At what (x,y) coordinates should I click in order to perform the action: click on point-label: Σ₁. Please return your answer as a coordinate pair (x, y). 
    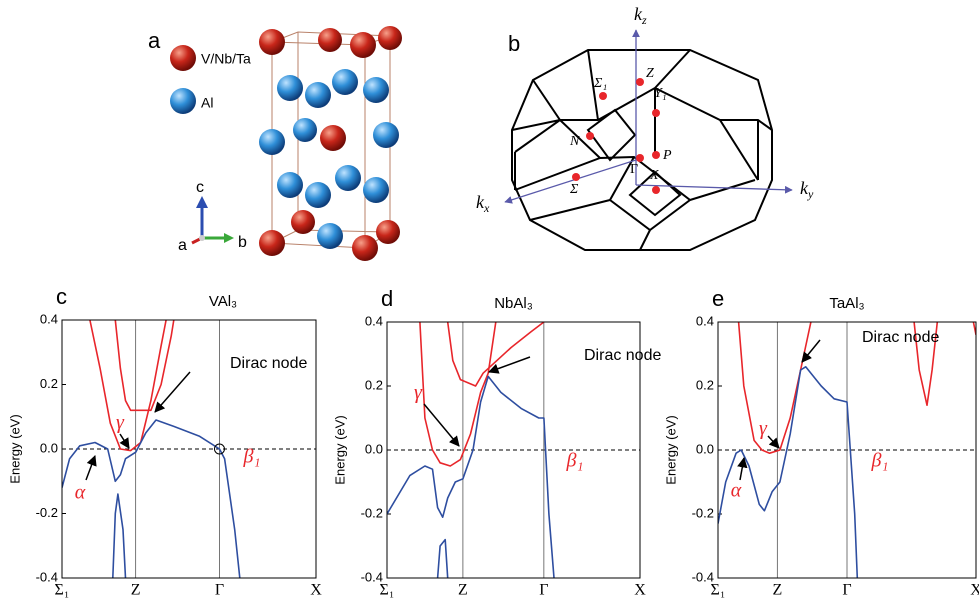
    Looking at the image, I should click on (600, 83).